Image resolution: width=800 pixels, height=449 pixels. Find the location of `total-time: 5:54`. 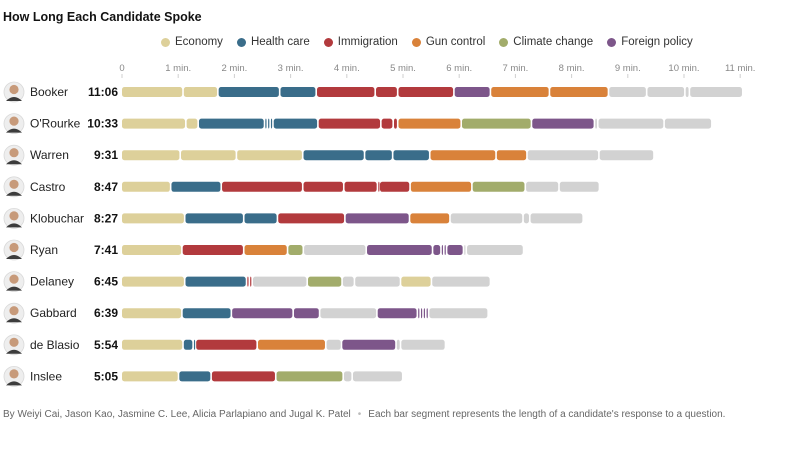

total-time: 5:54 is located at coordinates (106, 345).